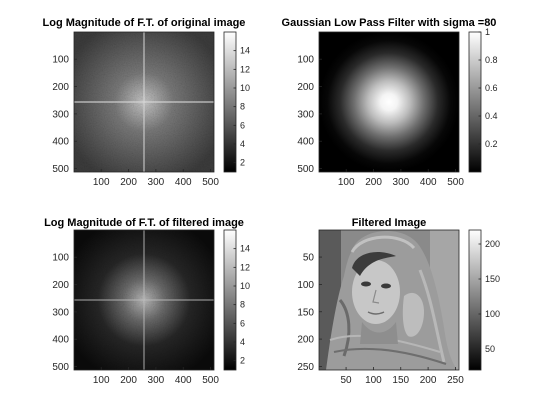 The height and width of the screenshot is (420, 560). I want to click on colorbar-tick-label: 200, so click(492, 244).